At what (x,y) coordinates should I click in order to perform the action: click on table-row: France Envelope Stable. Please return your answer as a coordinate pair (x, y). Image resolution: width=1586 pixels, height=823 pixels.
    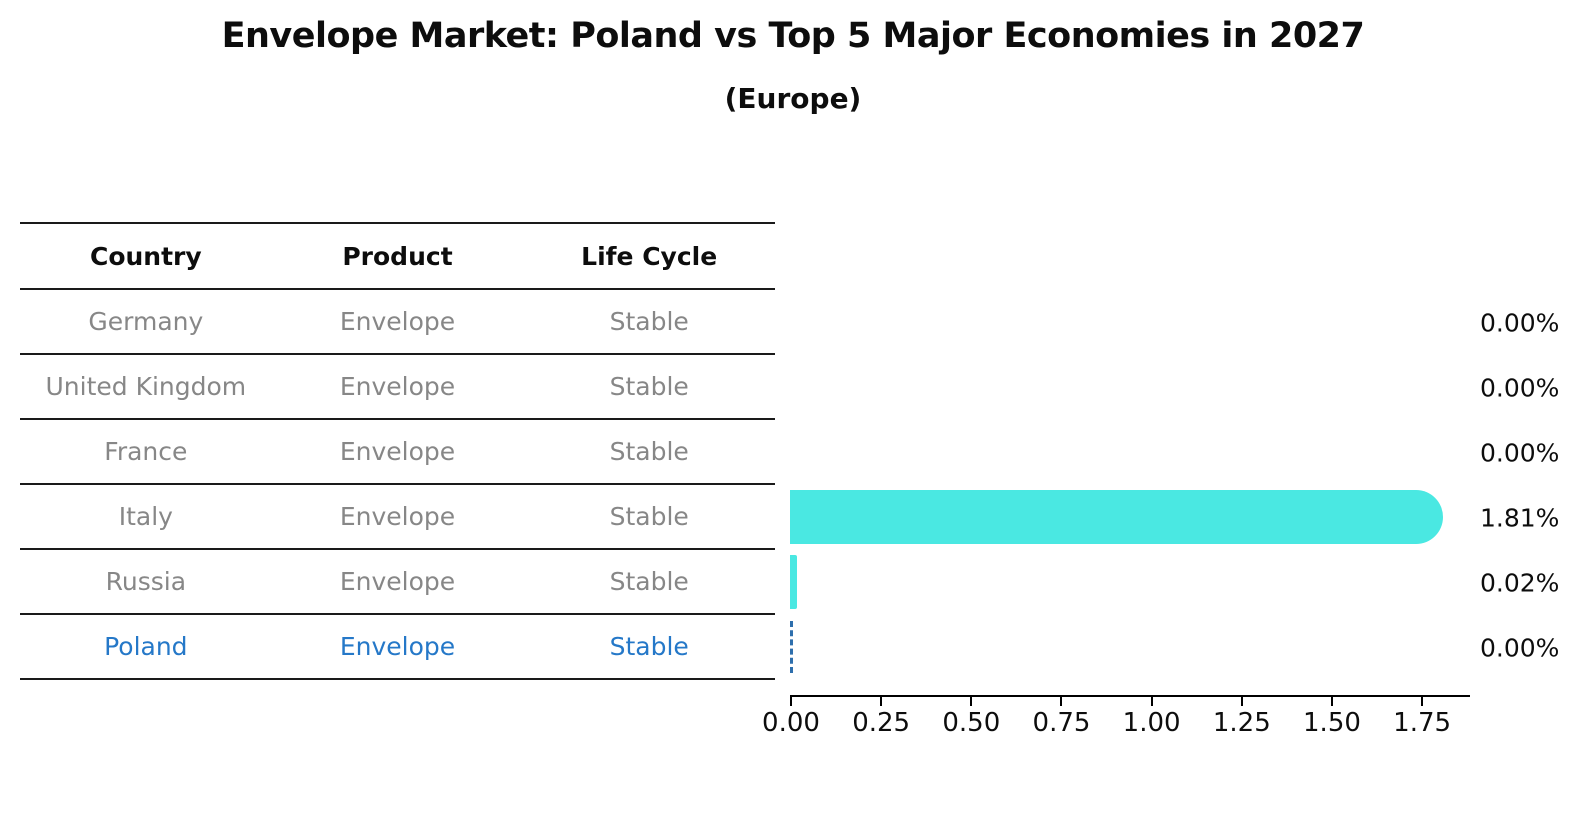
    Looking at the image, I should click on (397, 452).